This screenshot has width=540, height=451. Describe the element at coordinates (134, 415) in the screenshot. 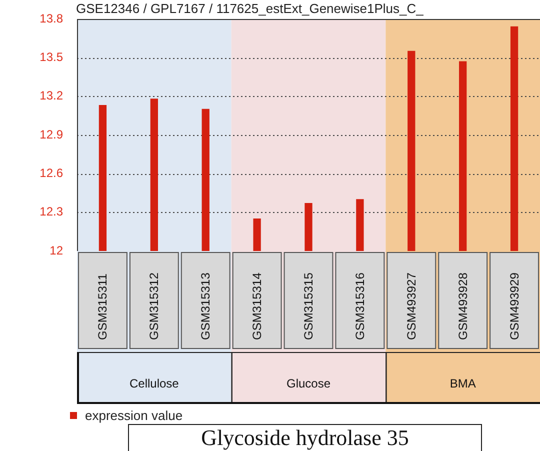

I see `legend-label: expression value` at that location.